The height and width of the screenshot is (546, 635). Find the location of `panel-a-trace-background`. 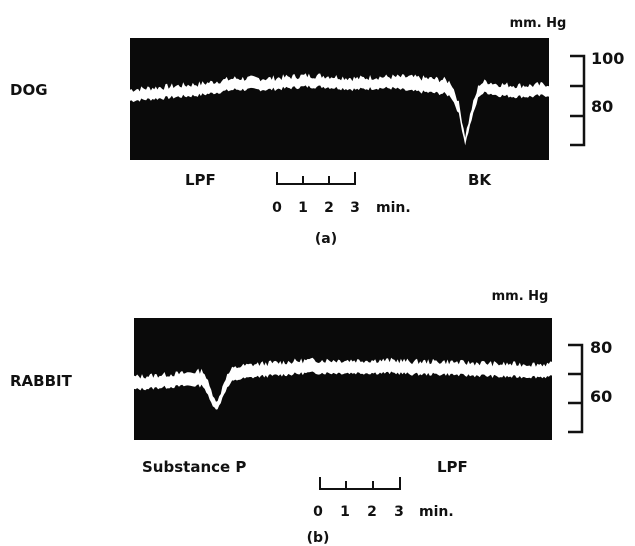

panel-a-trace-background is located at coordinates (339, 99).